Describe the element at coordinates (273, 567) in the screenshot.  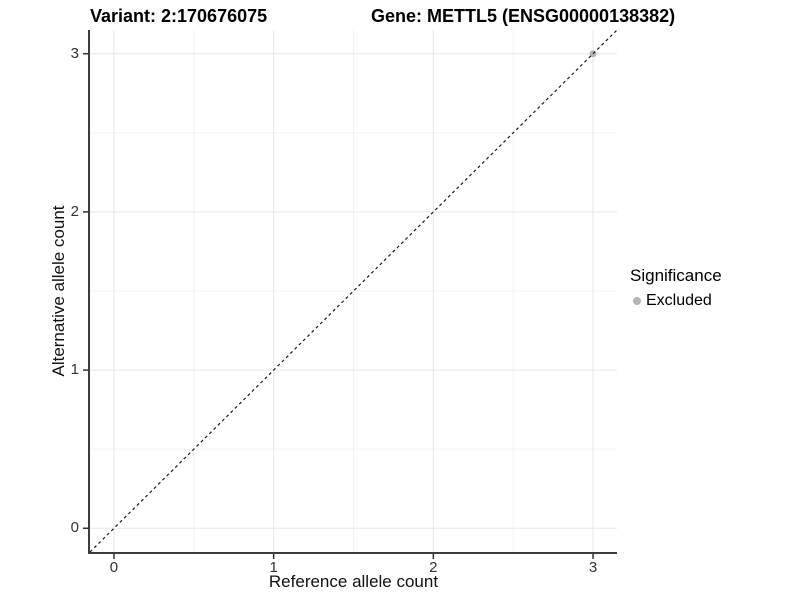
I see `x-tick-label: 1` at that location.